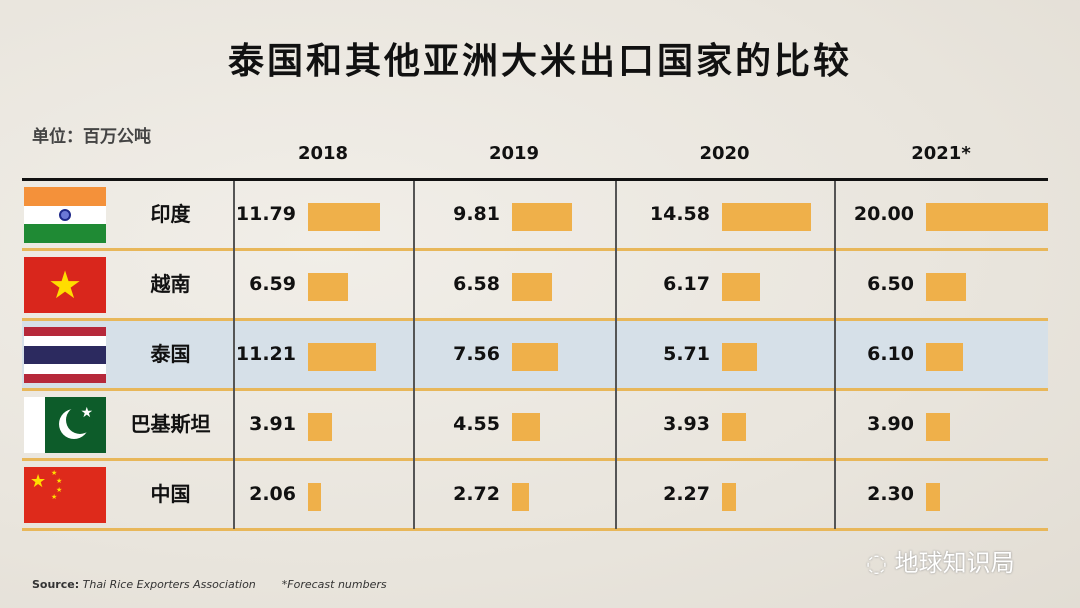  Describe the element at coordinates (476, 284) in the screenshot. I see `data-label: 6.58` at that location.